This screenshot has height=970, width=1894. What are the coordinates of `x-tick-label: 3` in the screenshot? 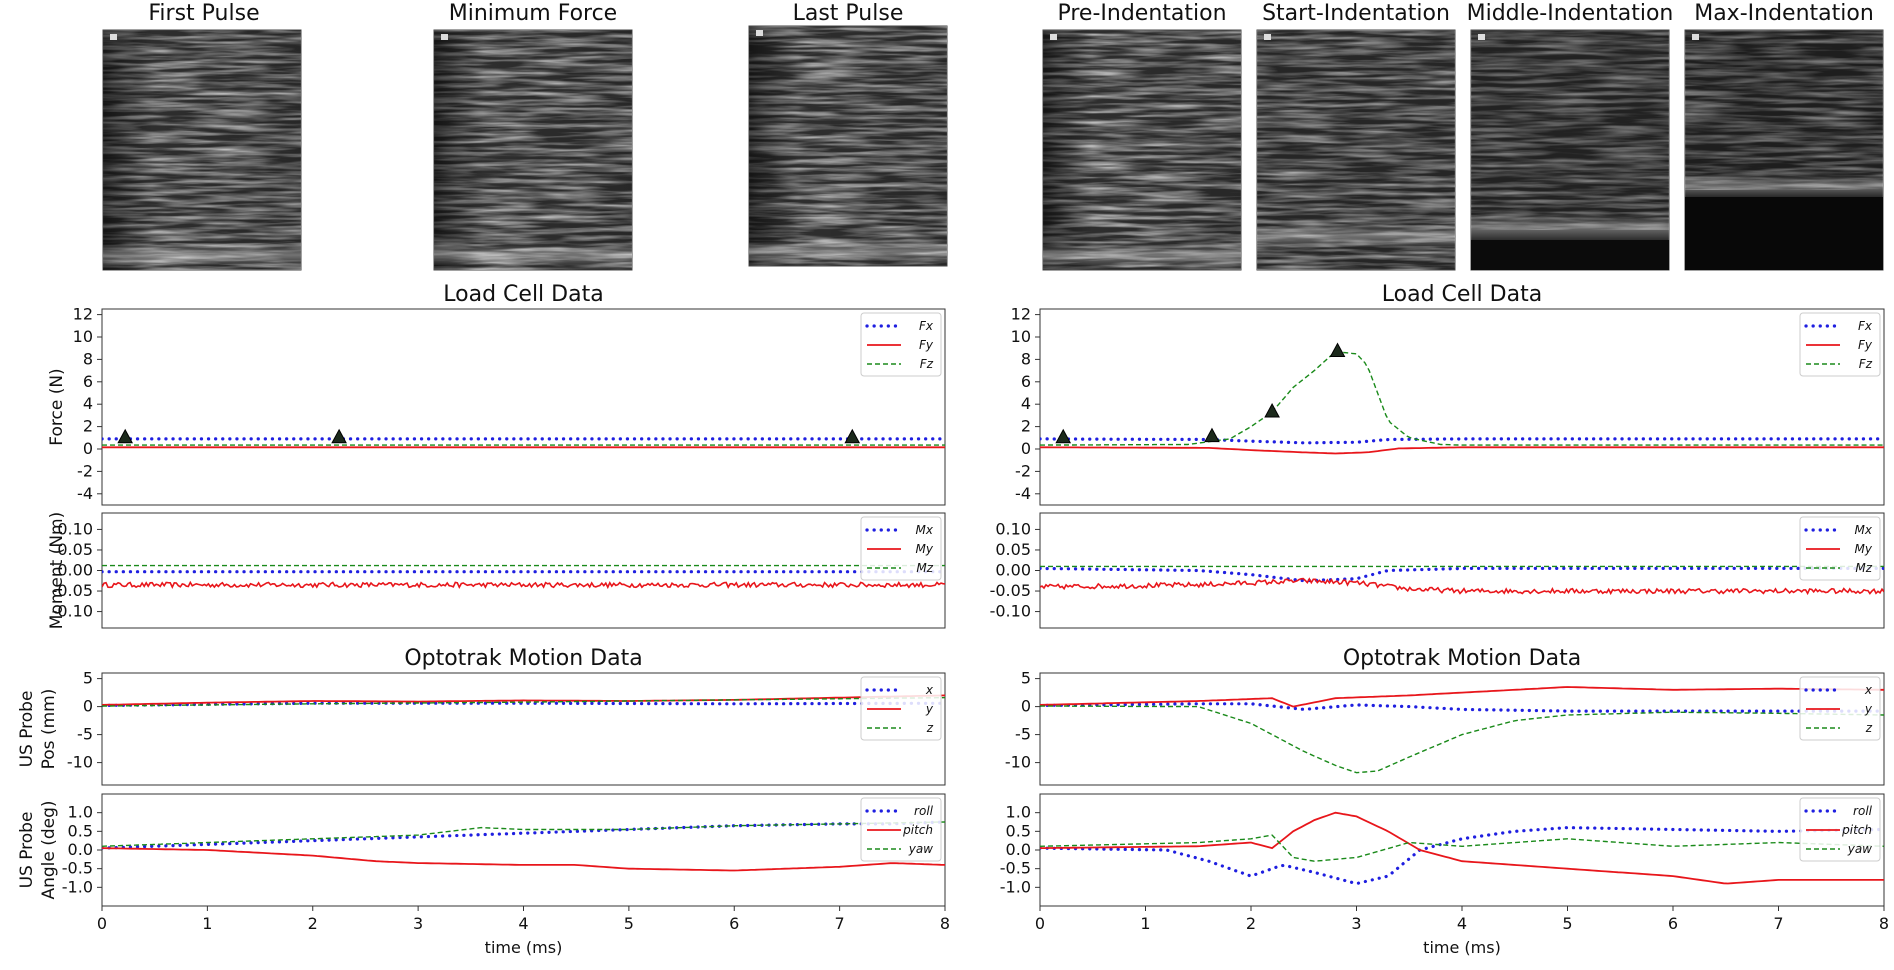 It's located at (1356, 923).